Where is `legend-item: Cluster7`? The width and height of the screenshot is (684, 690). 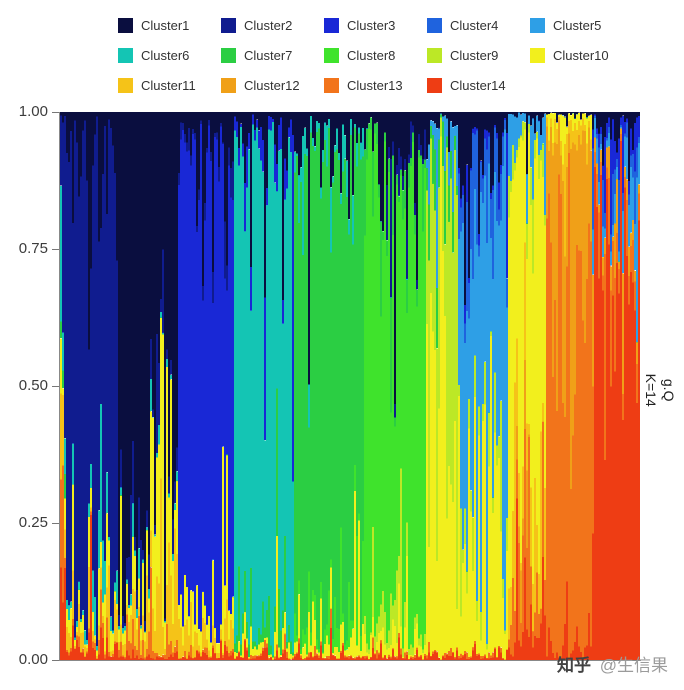 legend-item: Cluster7 is located at coordinates (272, 55).